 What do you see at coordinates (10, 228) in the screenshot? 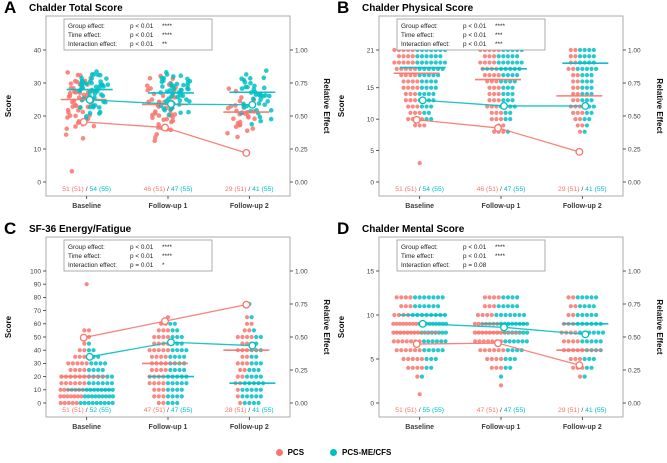
I see `panel-letter-c: C` at bounding box center [10, 228].